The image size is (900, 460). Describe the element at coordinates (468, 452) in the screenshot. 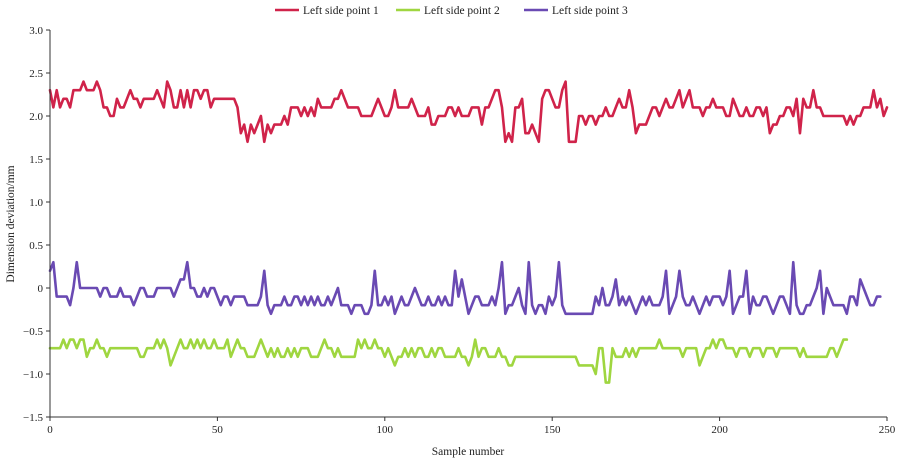

I see `x-axis-title: Sample number` at that location.